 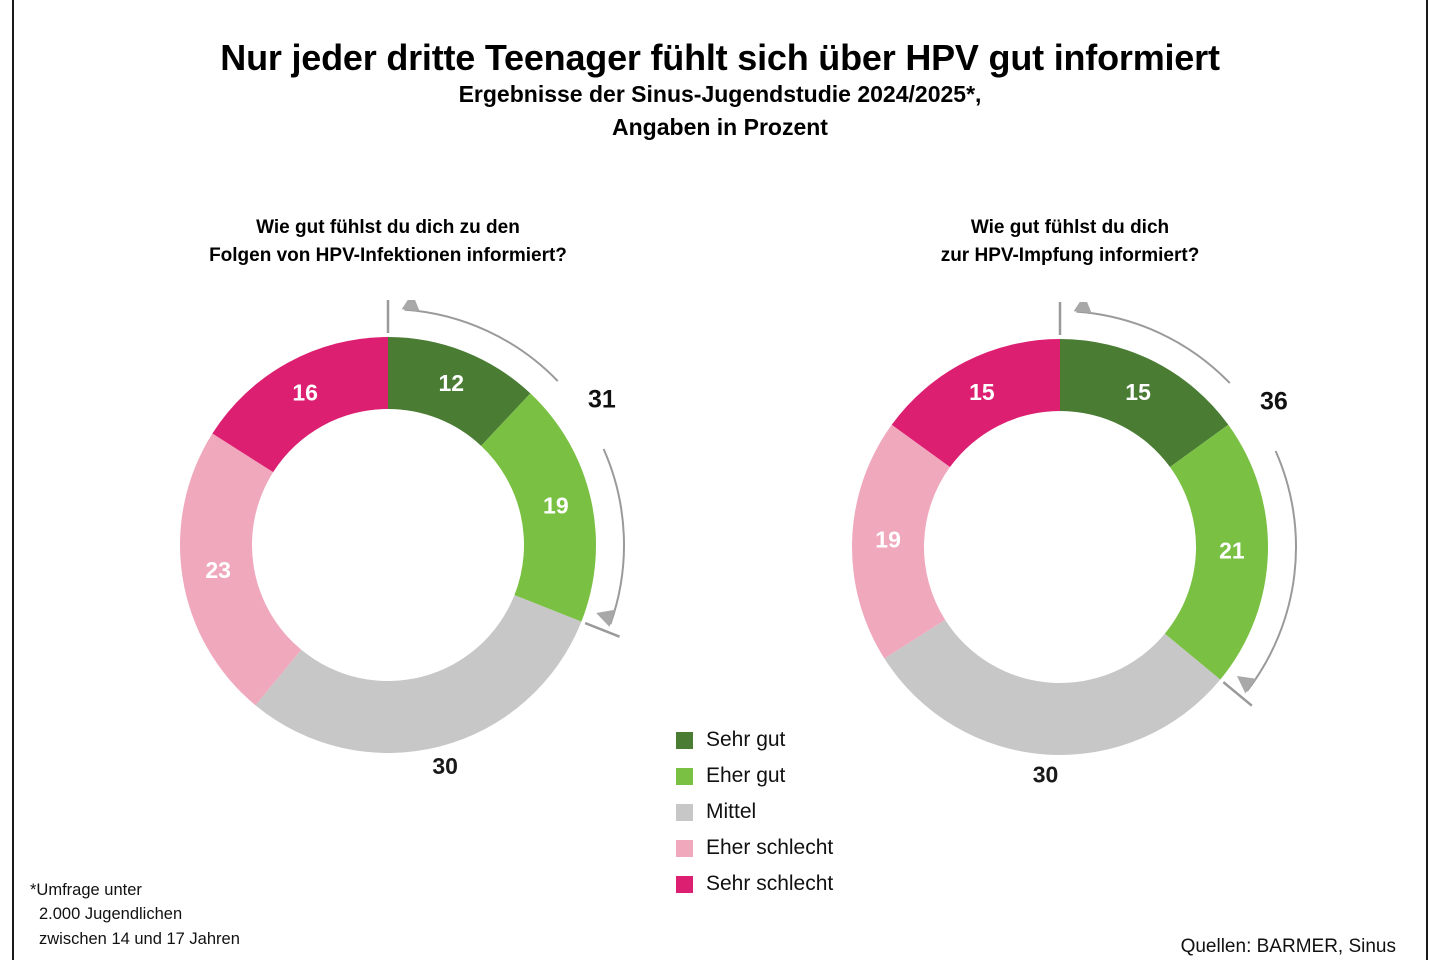 What do you see at coordinates (731, 811) in the screenshot?
I see `legend-item-label: Mittel` at bounding box center [731, 811].